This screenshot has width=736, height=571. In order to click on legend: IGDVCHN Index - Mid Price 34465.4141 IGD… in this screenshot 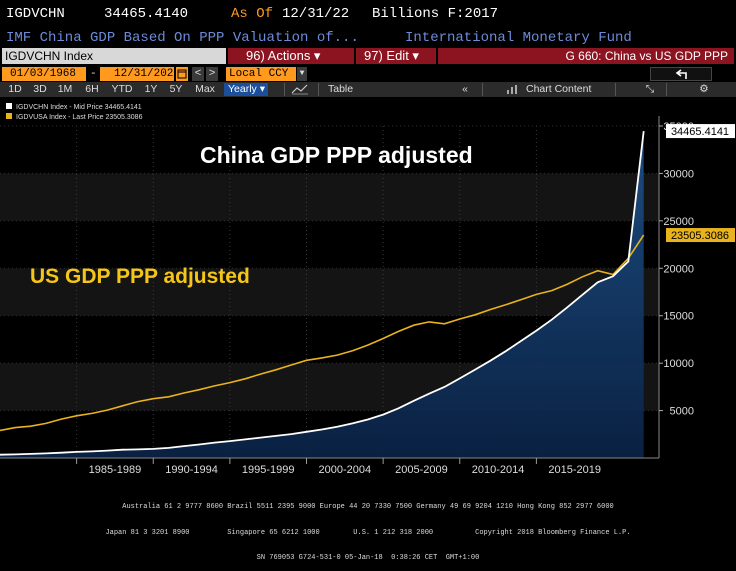, I will do `click(74, 112)`.